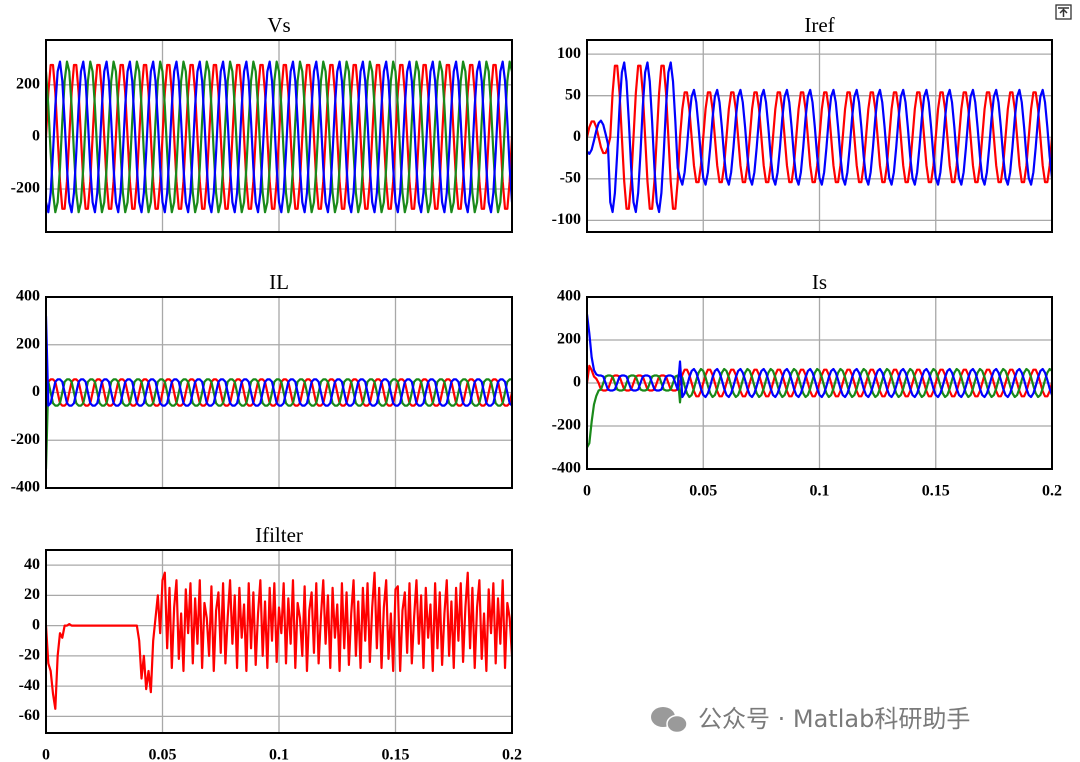 This screenshot has height=762, width=1080. I want to click on y-tick-label: 40, so click(32, 564).